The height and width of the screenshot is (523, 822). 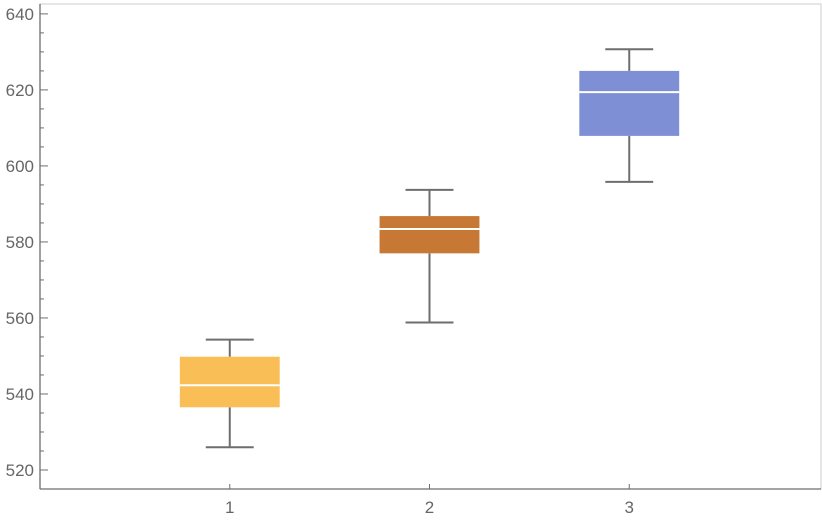 What do you see at coordinates (629, 507) in the screenshot?
I see `x-tick-label: 3` at bounding box center [629, 507].